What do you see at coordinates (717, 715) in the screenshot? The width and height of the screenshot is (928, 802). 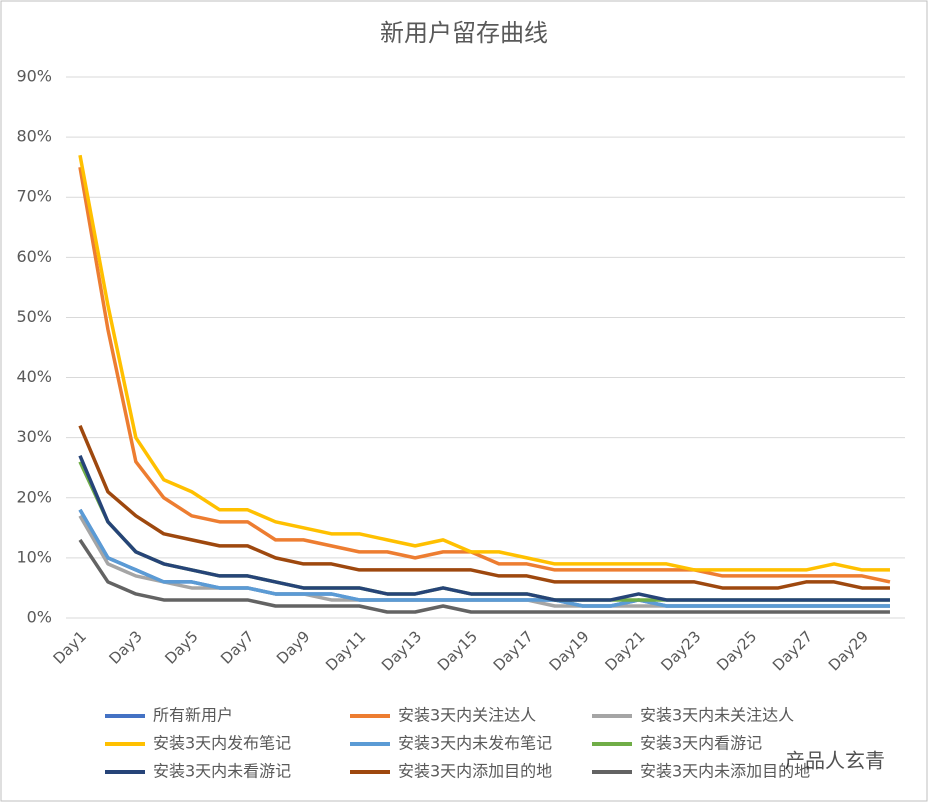 I see `legend-label: 安装3天内未关注达人` at bounding box center [717, 715].